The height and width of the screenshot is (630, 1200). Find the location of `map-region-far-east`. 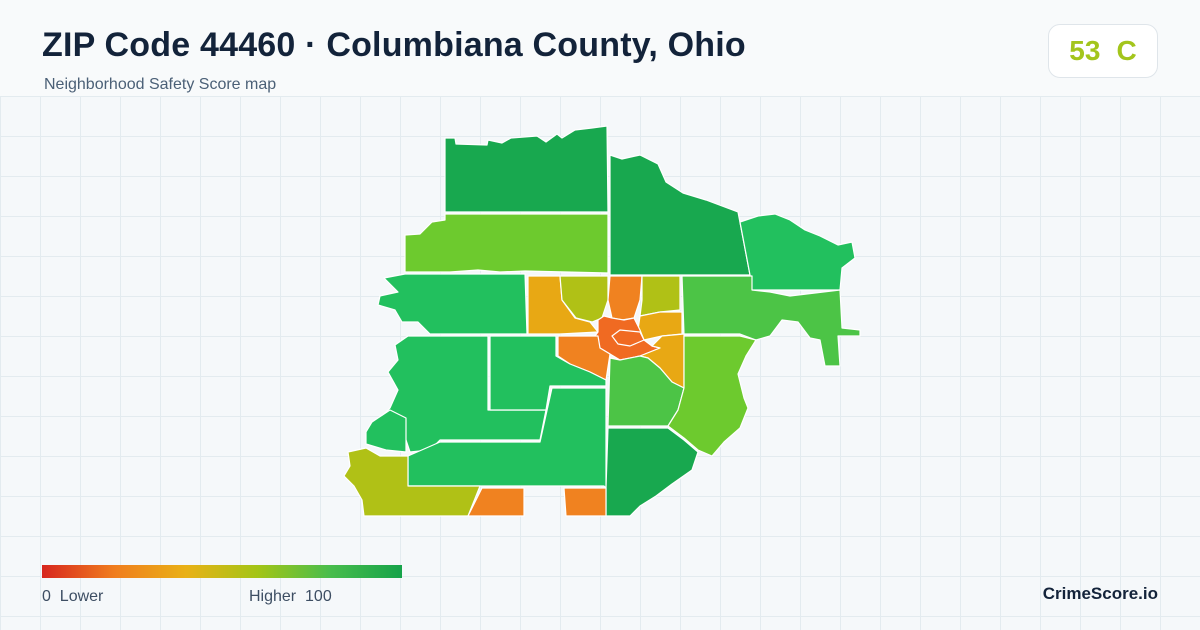

map-region-far-east is located at coordinates (797, 252).